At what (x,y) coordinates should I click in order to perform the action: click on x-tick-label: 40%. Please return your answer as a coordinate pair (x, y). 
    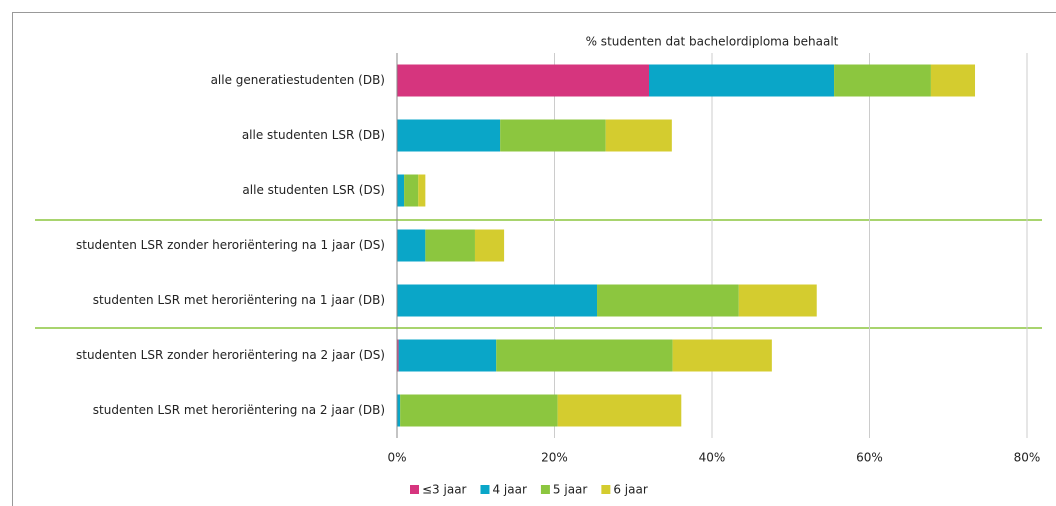
    Looking at the image, I should click on (712, 458).